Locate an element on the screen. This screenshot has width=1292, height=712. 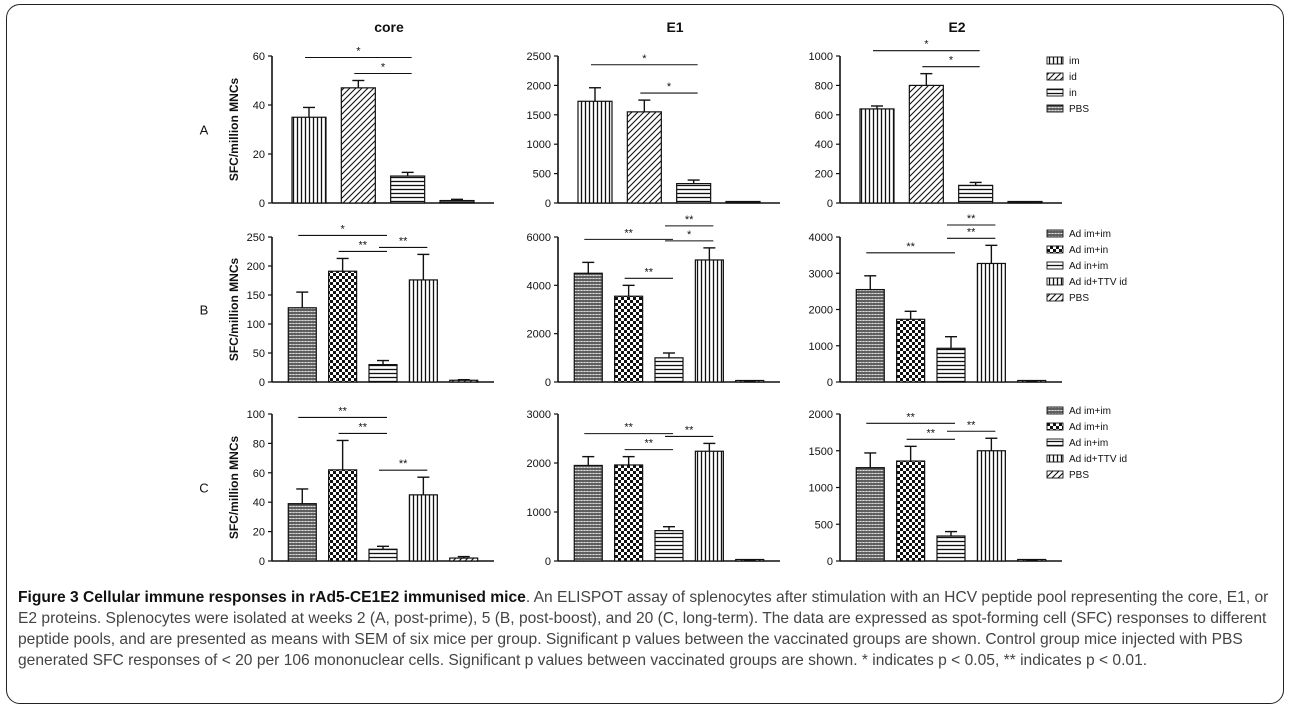
chart-c-e1: 0 1000 2000 3000 ** ** ** is located at coordinates (653, 488).